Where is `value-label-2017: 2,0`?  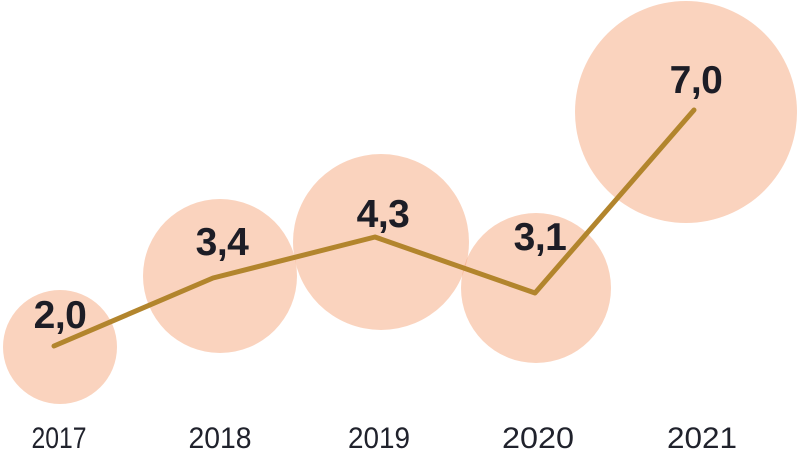 value-label-2017: 2,0 is located at coordinates (60, 315).